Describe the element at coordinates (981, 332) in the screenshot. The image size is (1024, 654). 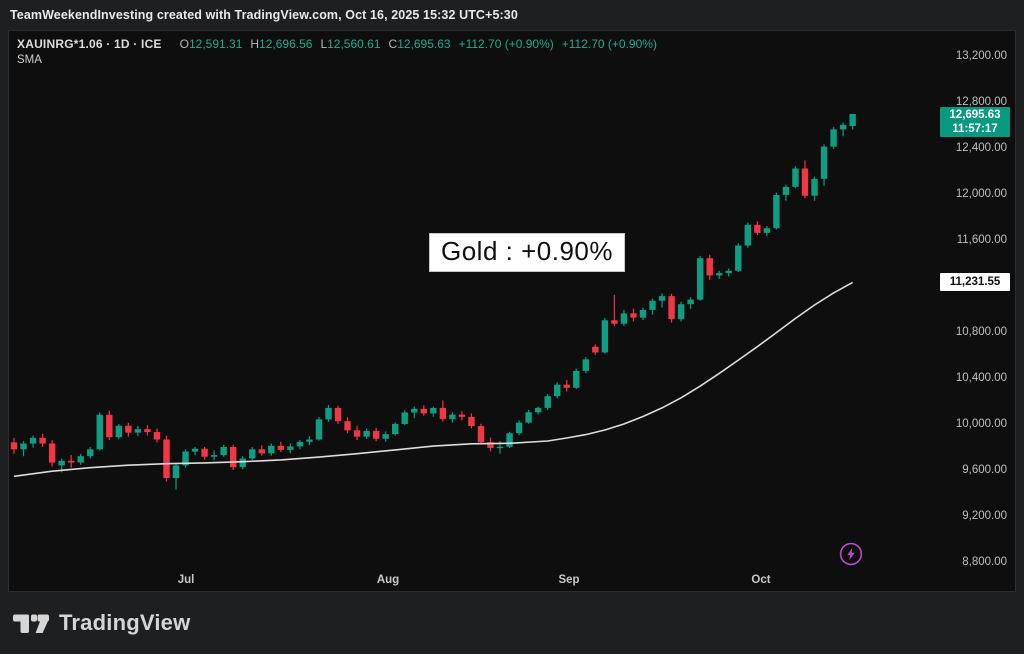
I see `price-tick-label: 10,800.00` at that location.